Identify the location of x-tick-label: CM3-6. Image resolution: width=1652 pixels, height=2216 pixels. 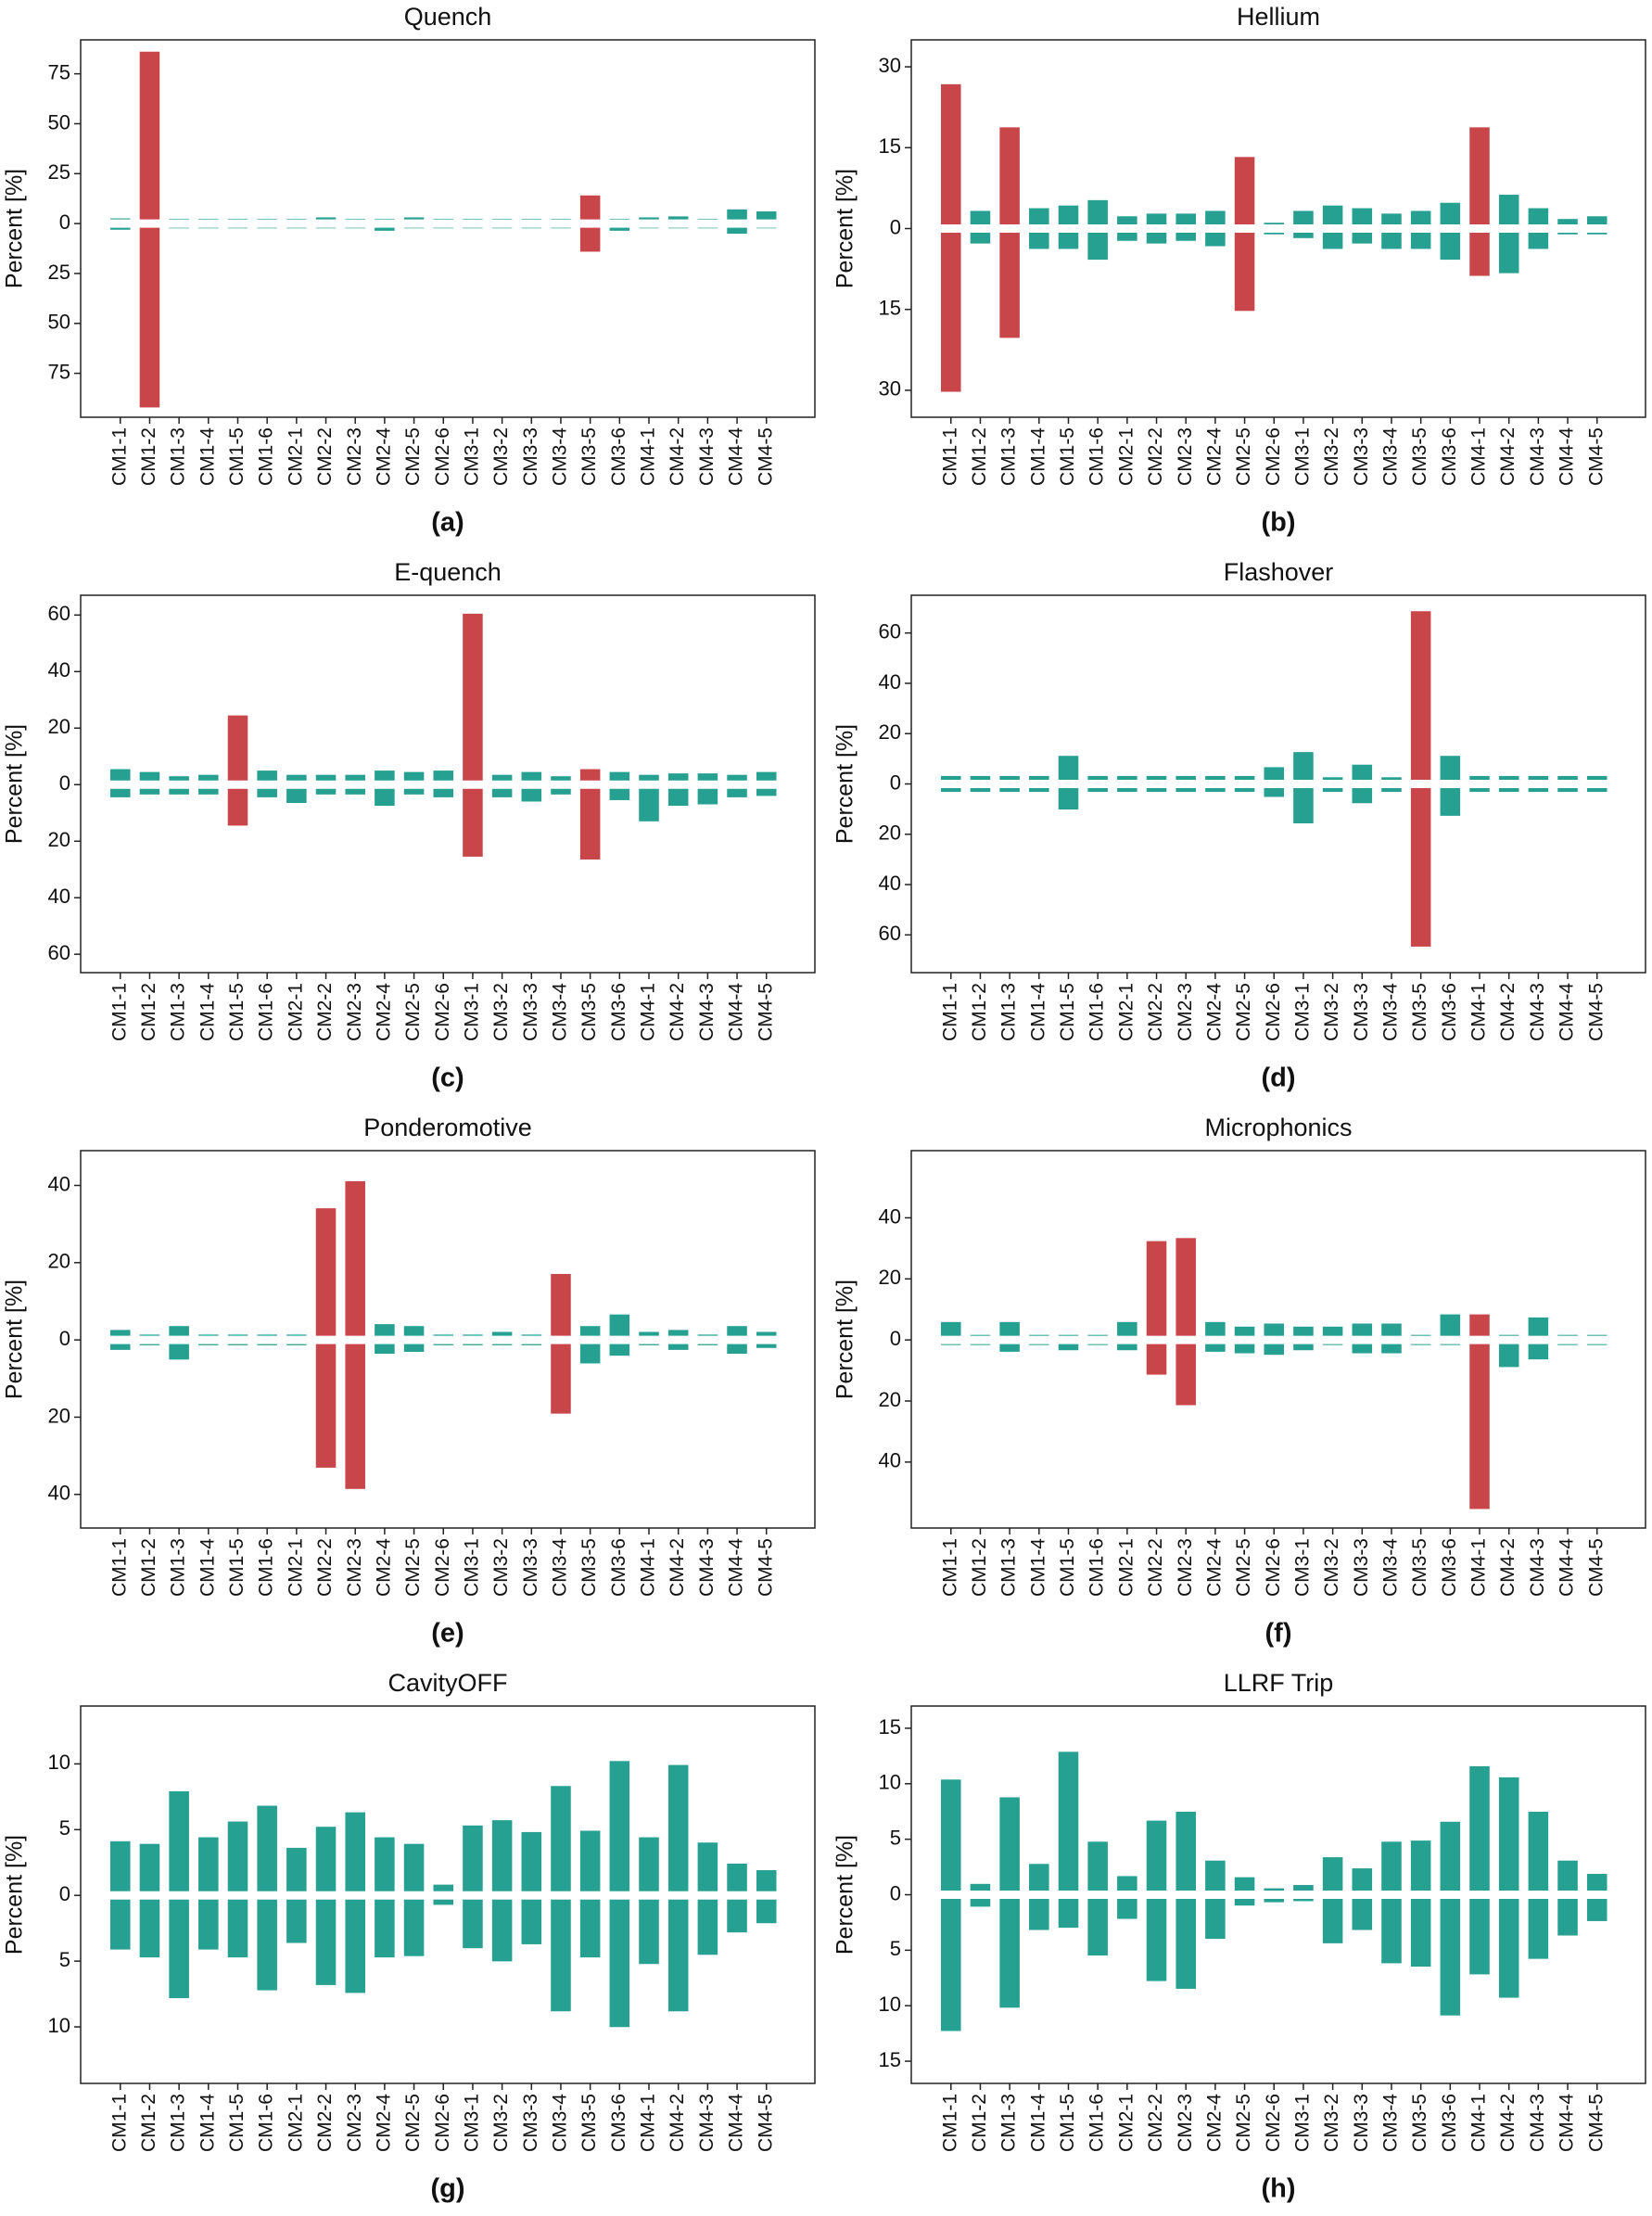
(618, 456).